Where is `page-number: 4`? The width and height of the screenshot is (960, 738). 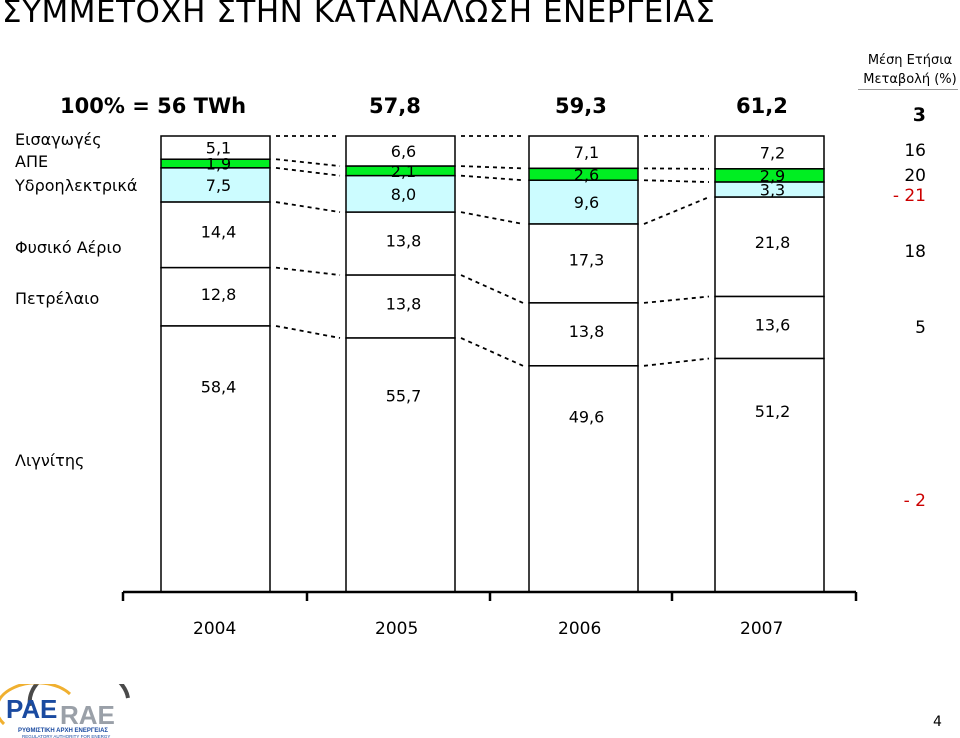
page-number: 4 is located at coordinates (937, 722).